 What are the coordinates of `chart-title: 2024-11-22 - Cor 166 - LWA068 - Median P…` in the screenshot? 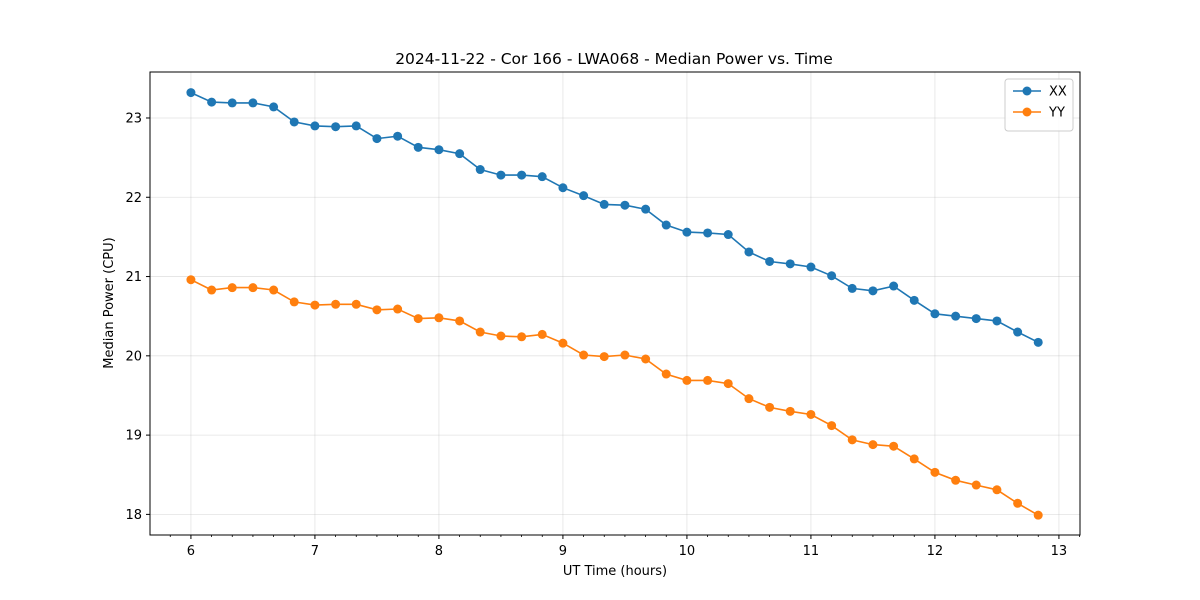 It's located at (614, 59).